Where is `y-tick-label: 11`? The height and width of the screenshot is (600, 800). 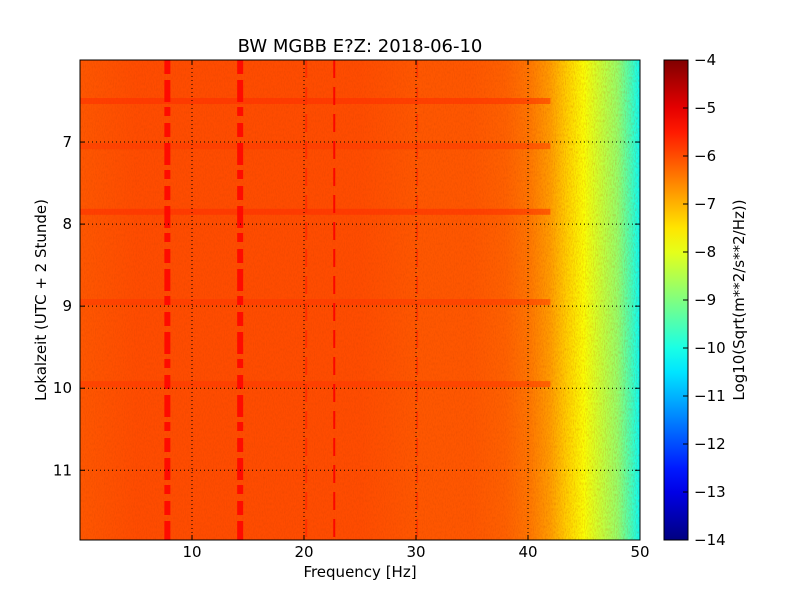 y-tick-label: 11 is located at coordinates (62, 470).